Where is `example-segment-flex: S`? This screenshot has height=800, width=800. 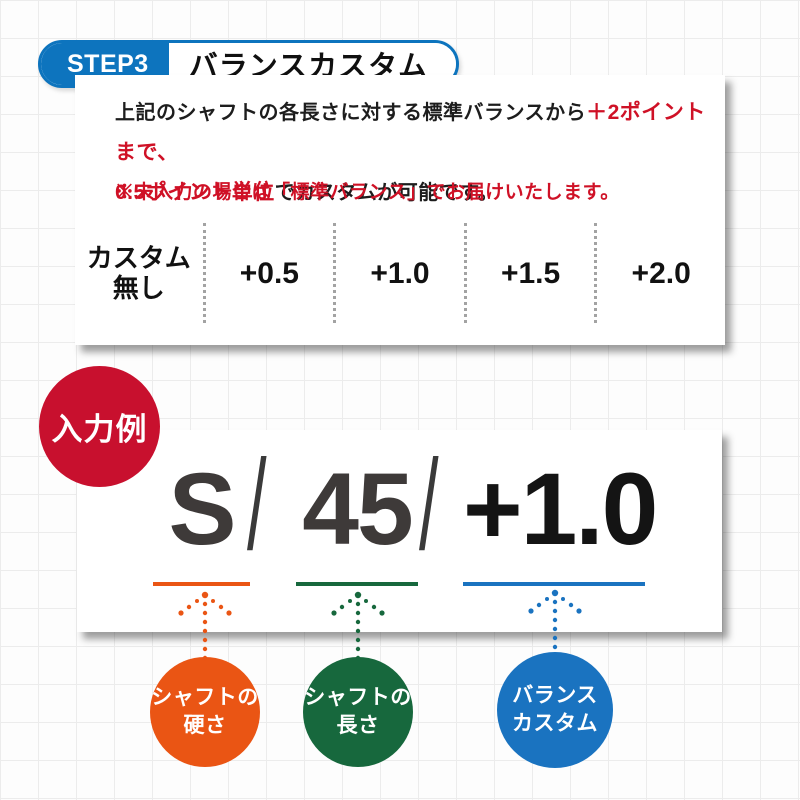
example-segment-flex: S is located at coordinates (201, 513).